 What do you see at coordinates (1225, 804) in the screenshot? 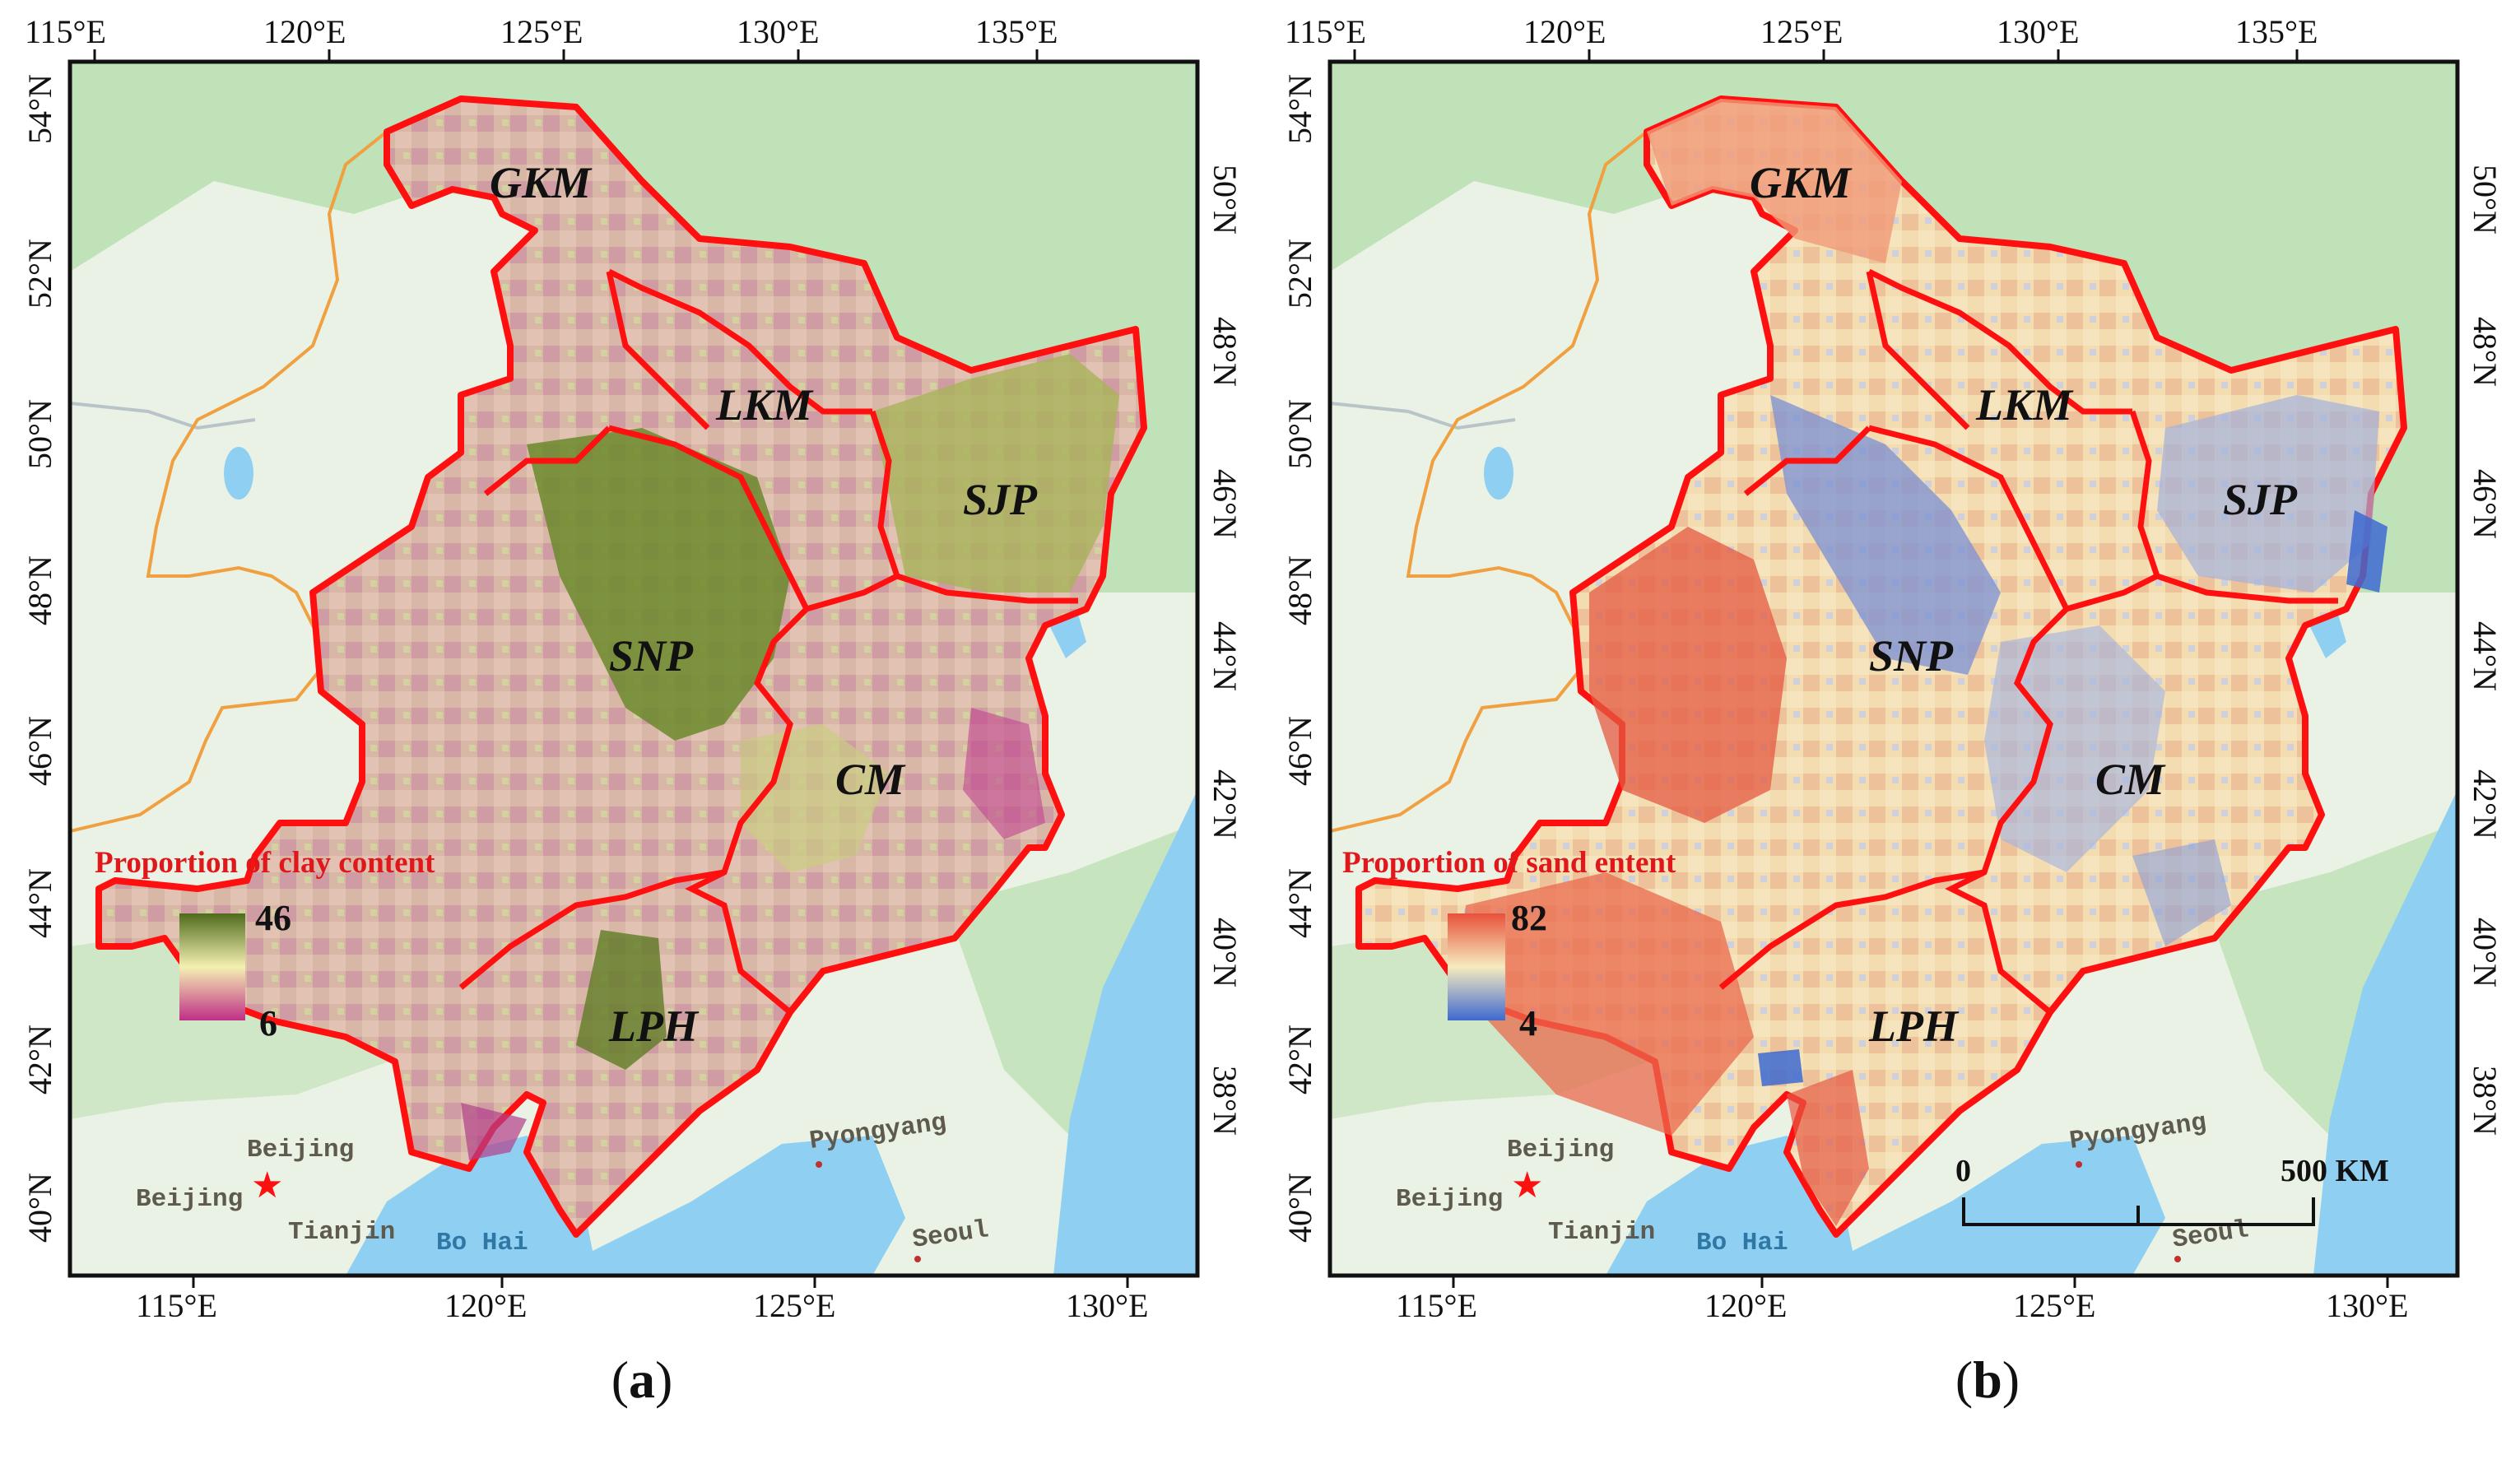
I see `right-tick-label: 42°N` at bounding box center [1225, 804].